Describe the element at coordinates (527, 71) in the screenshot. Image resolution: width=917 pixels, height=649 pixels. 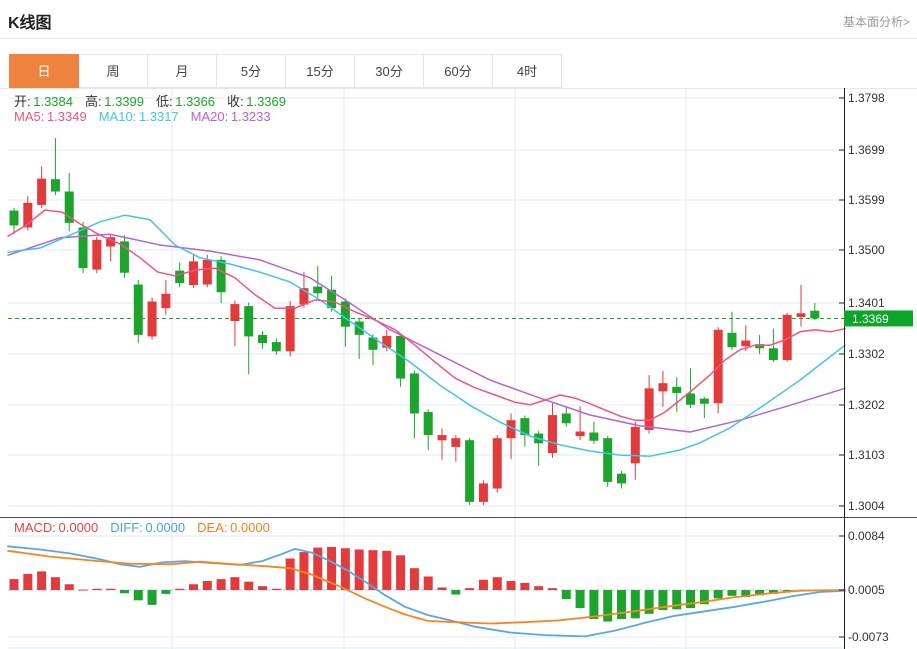
I see `tab-interval-4时: 4时` at that location.